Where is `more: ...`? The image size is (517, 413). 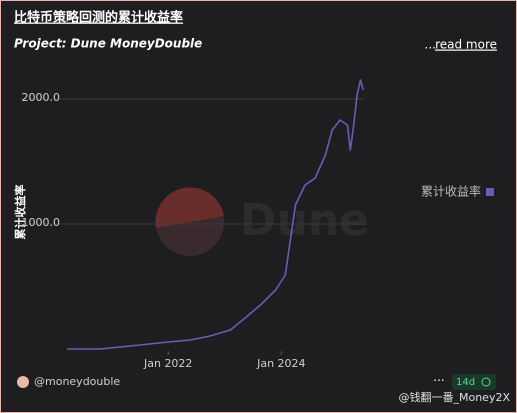
more: ... is located at coordinates (430, 45).